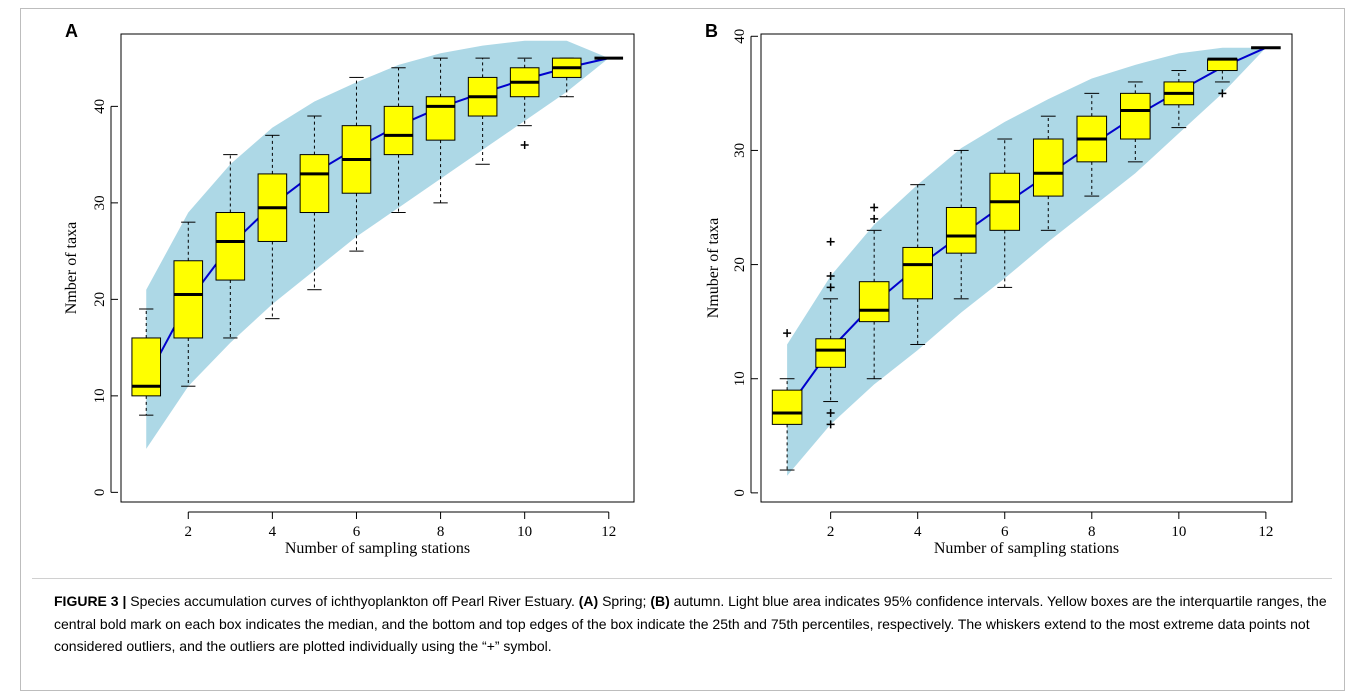 The width and height of the screenshot is (1357, 699). What do you see at coordinates (1026, 548) in the screenshot?
I see `x-axis-label-b: Number of sampling stations` at bounding box center [1026, 548].